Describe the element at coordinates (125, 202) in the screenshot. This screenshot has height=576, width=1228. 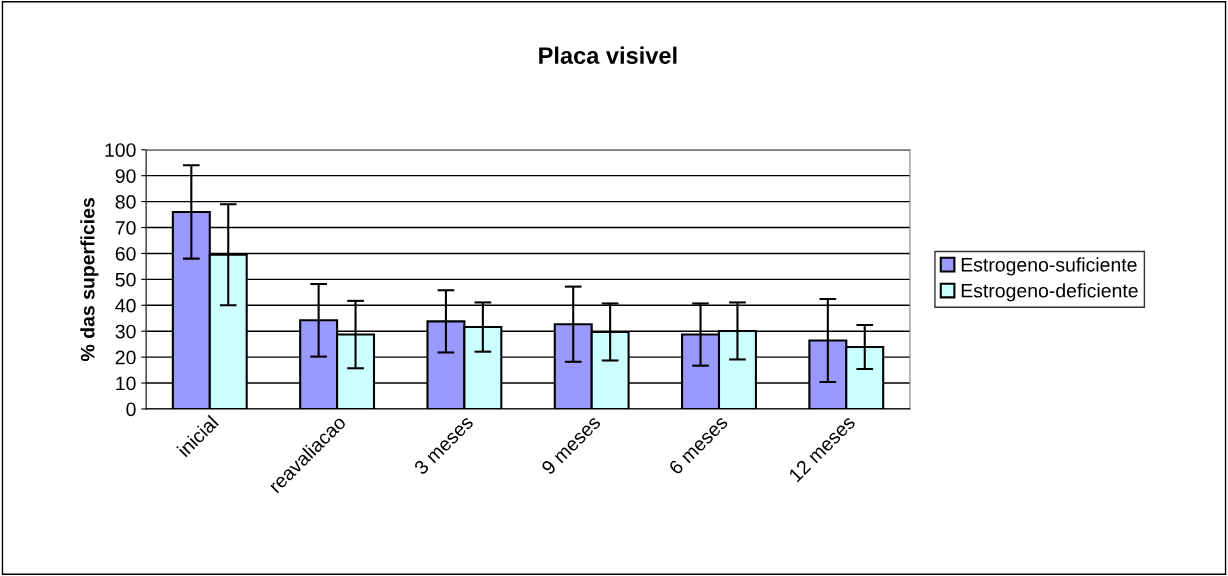
I see `y-tick-label: 80` at that location.